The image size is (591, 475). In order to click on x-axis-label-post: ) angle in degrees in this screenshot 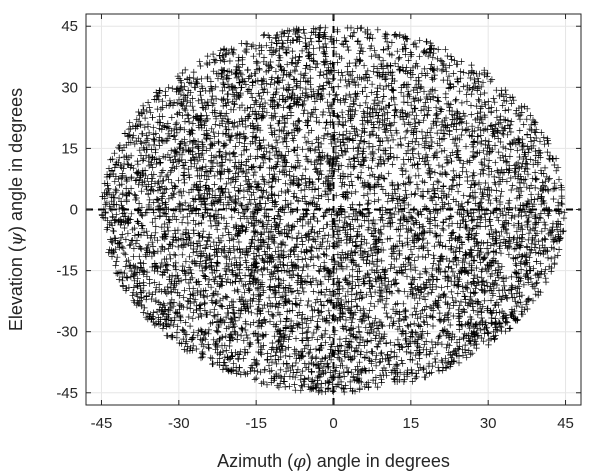, I will do `click(378, 461)`.